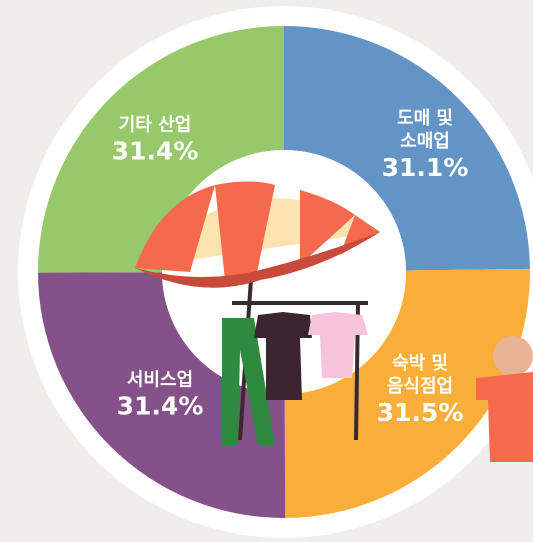 The image size is (533, 542). I want to click on segment-label: 기타 산업 31.4%, so click(155, 140).